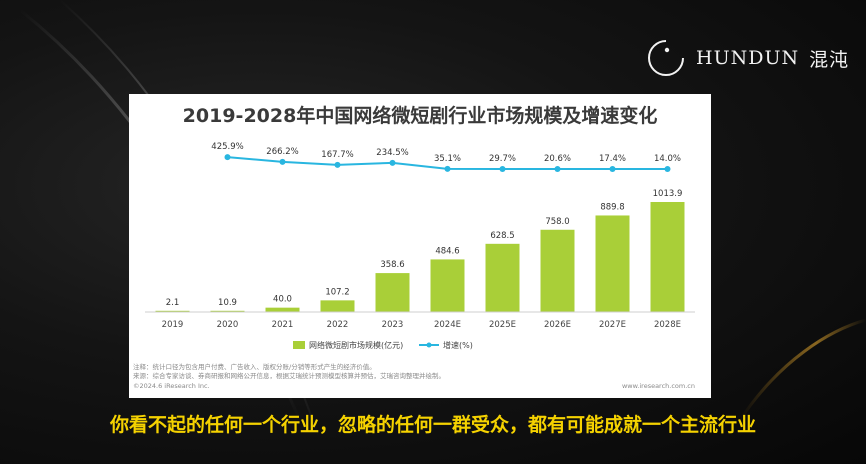 The height and width of the screenshot is (464, 866). Describe the element at coordinates (299, 345) in the screenshot. I see `legend-bar-swatch` at that location.